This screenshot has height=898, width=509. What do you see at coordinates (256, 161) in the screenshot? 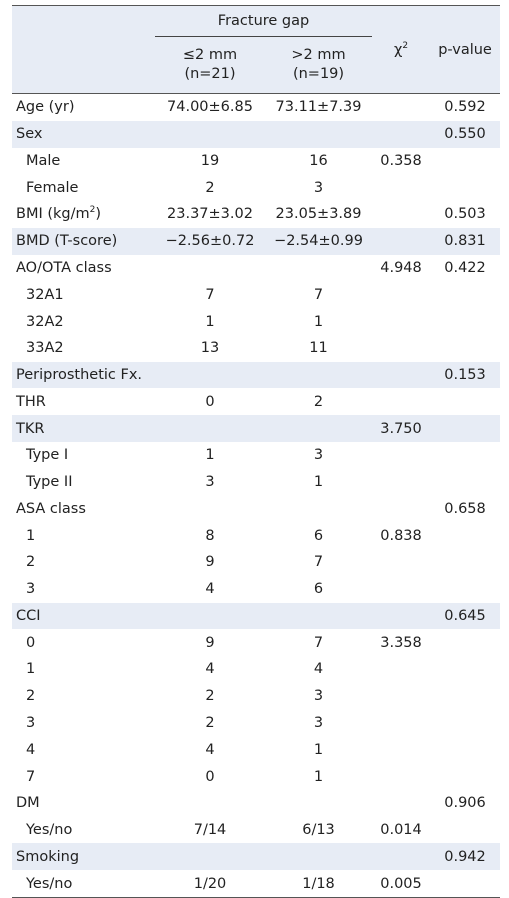
I see `sub-row: Male 19 16 0.358` at bounding box center [256, 161].